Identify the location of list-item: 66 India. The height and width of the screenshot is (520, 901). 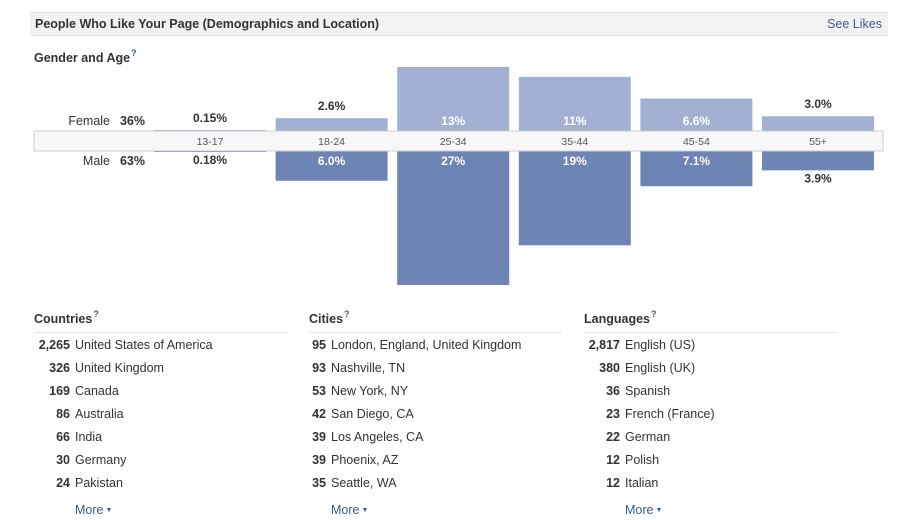
(160, 436).